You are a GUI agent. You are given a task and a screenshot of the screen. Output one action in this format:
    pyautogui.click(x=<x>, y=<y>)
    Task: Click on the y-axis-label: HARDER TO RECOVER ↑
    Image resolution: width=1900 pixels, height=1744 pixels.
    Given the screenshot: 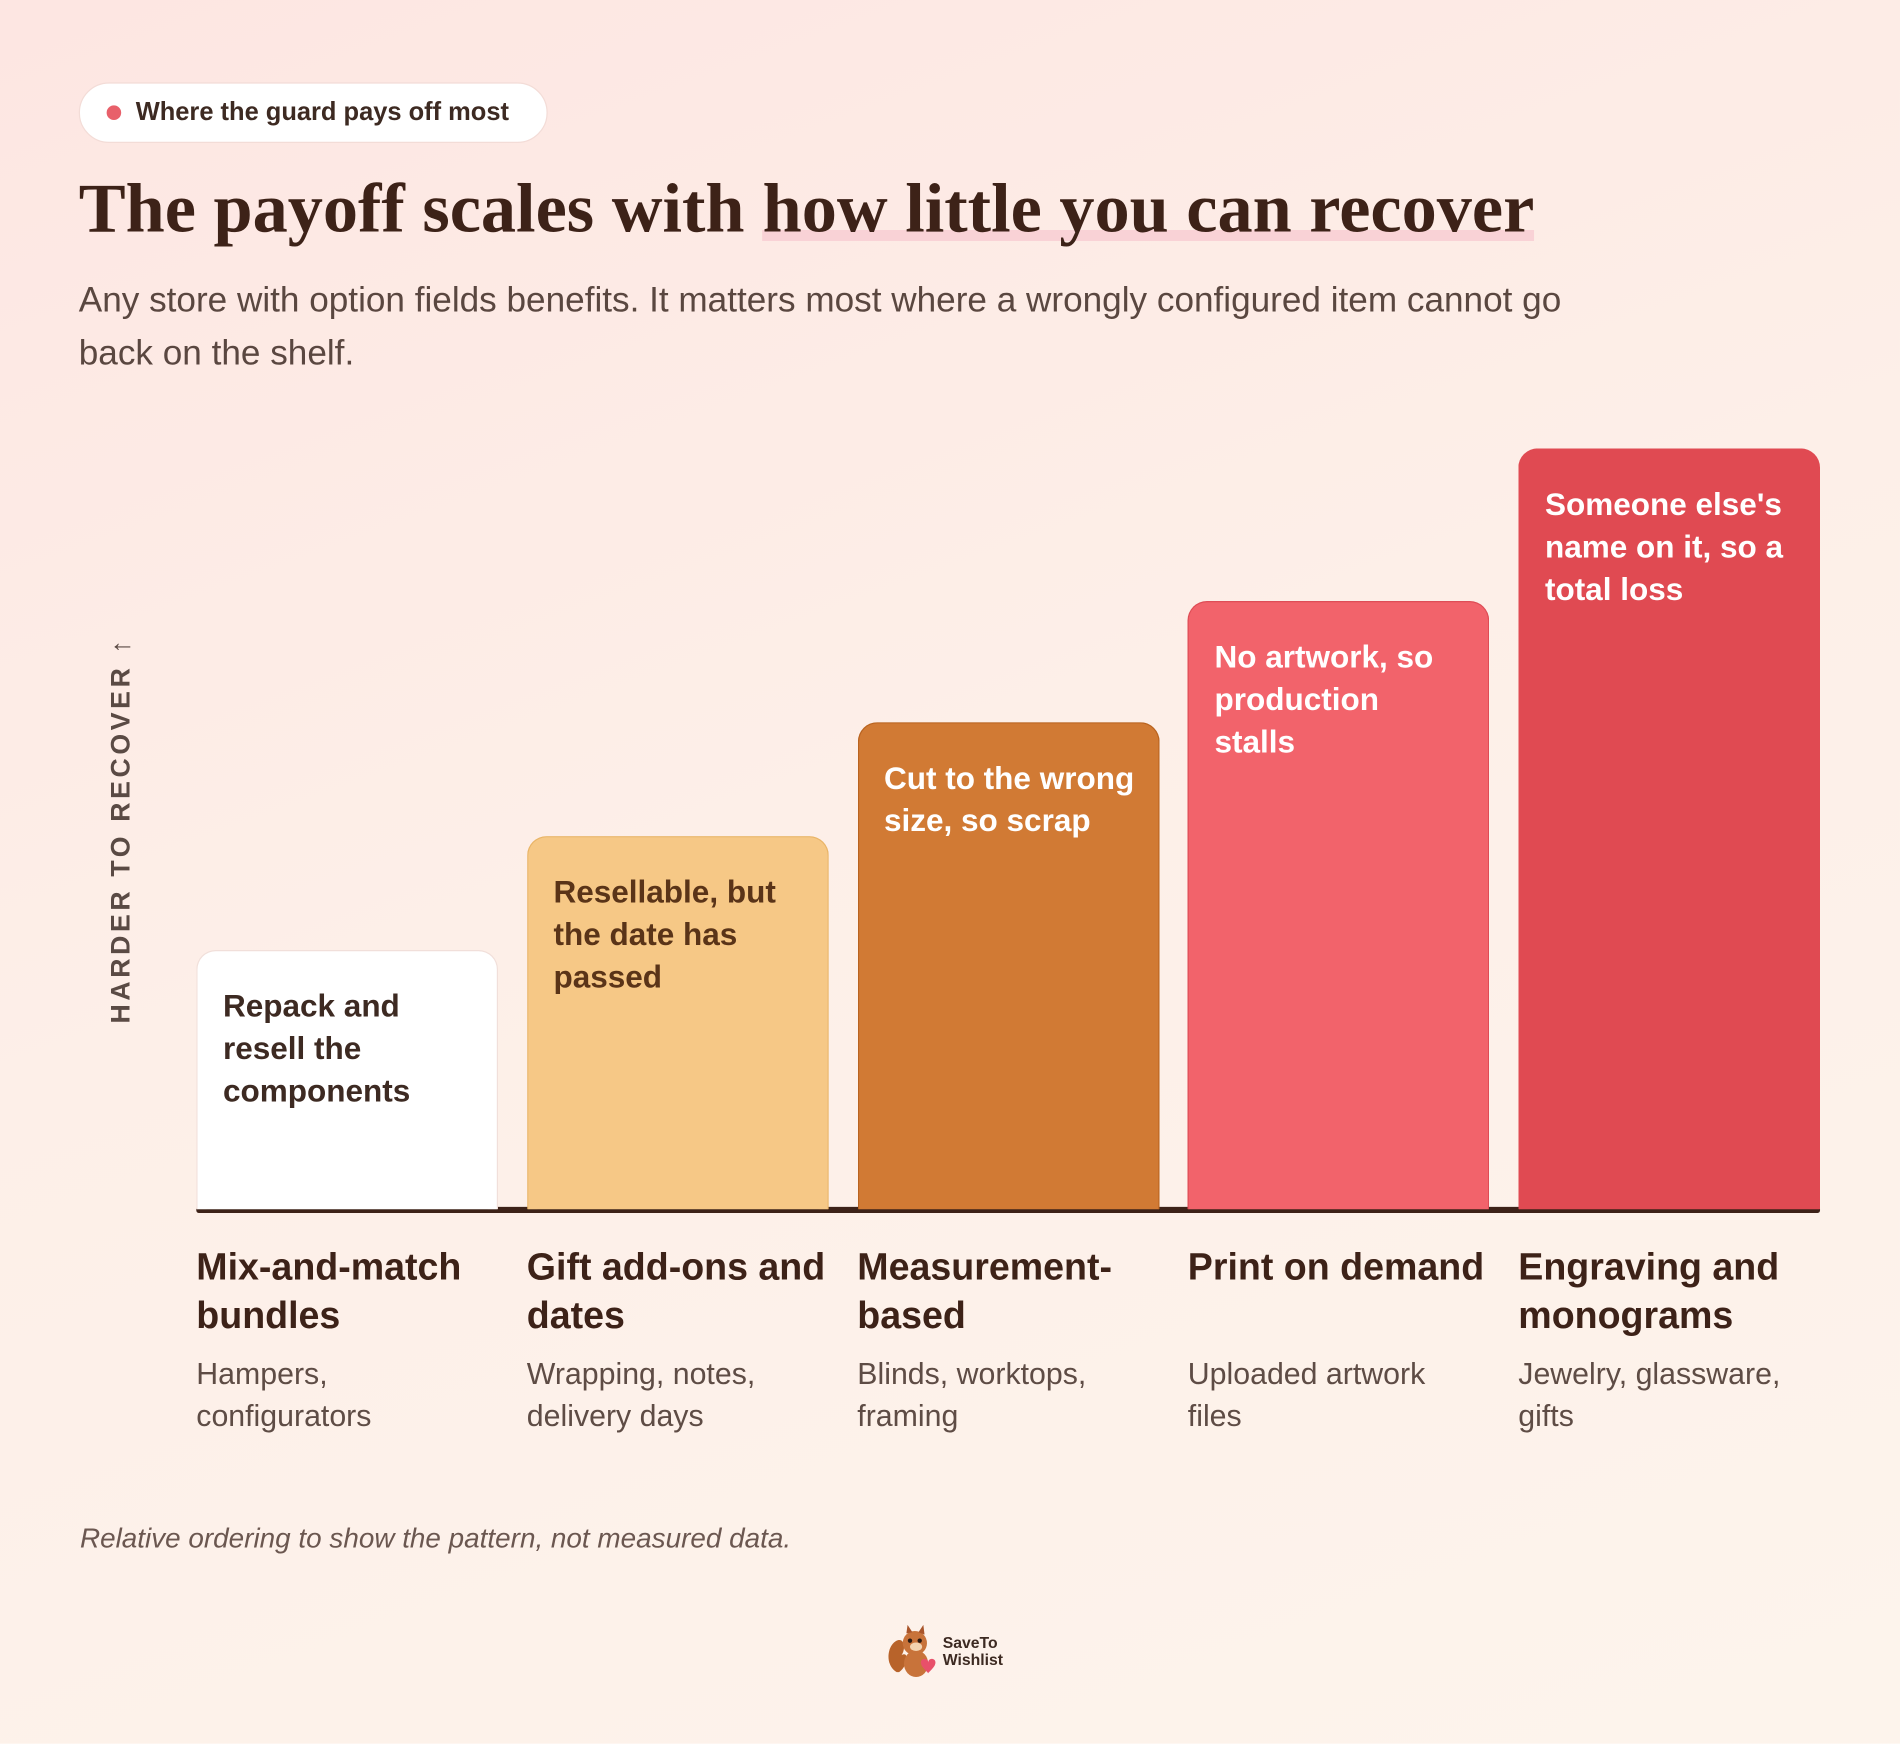 What is the action you would take?
    pyautogui.click(x=120, y=830)
    